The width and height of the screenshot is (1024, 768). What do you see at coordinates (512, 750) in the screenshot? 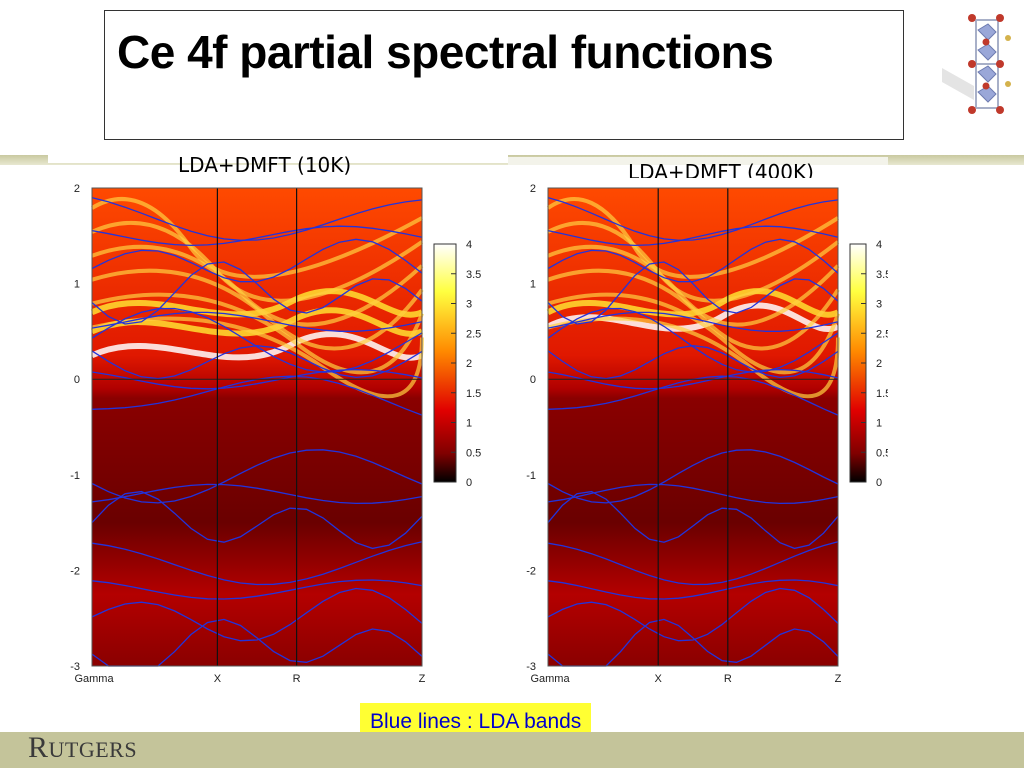
I see `footer-bar` at bounding box center [512, 750].